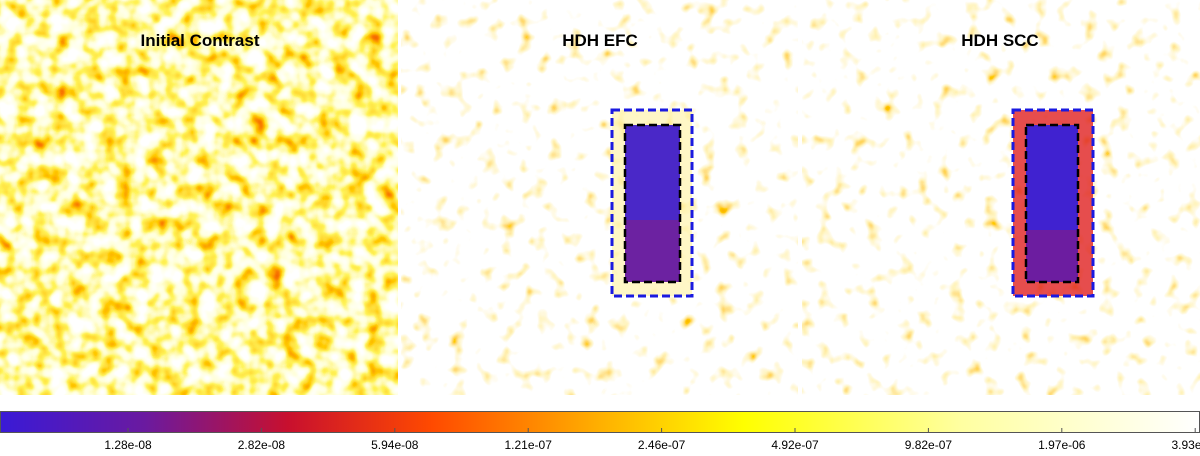  I want to click on panel-title: HDH EFC, so click(600, 40).